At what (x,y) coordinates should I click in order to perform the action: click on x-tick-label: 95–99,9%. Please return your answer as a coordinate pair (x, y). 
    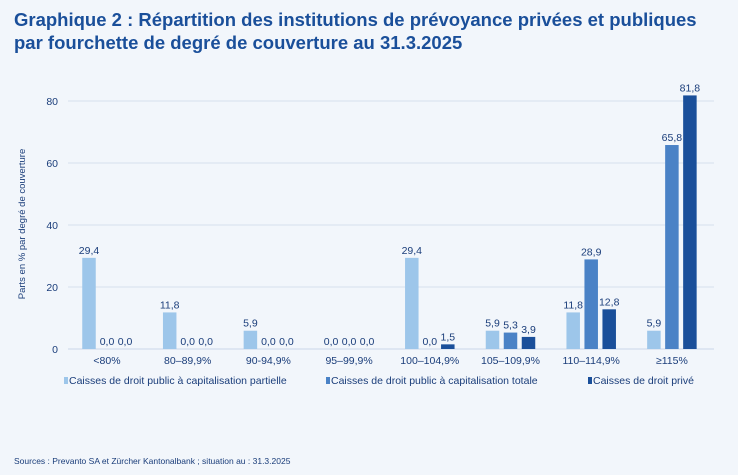
    Looking at the image, I should click on (348, 361).